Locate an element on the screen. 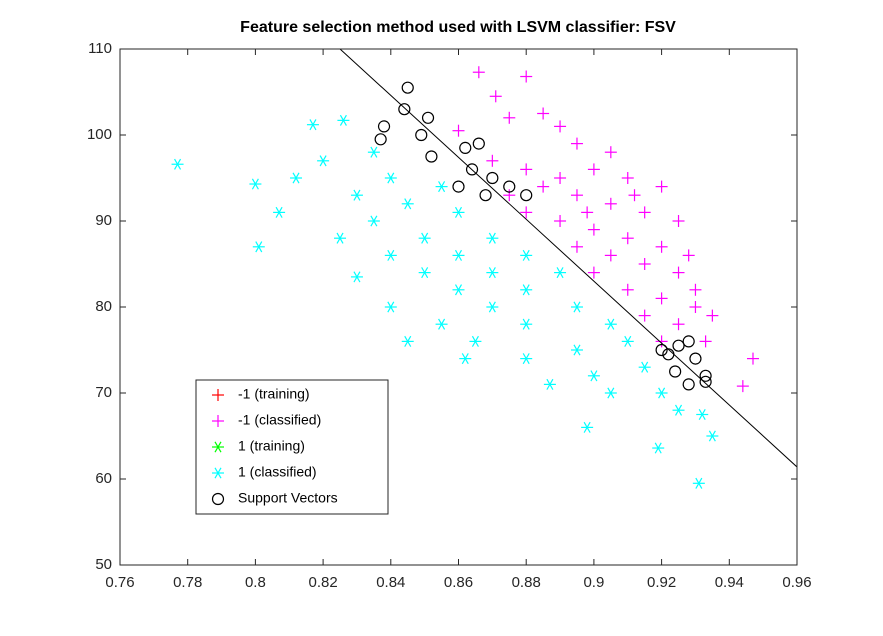 This screenshot has height=636, width=883. legend-label: -1 (classified) is located at coordinates (279, 420).